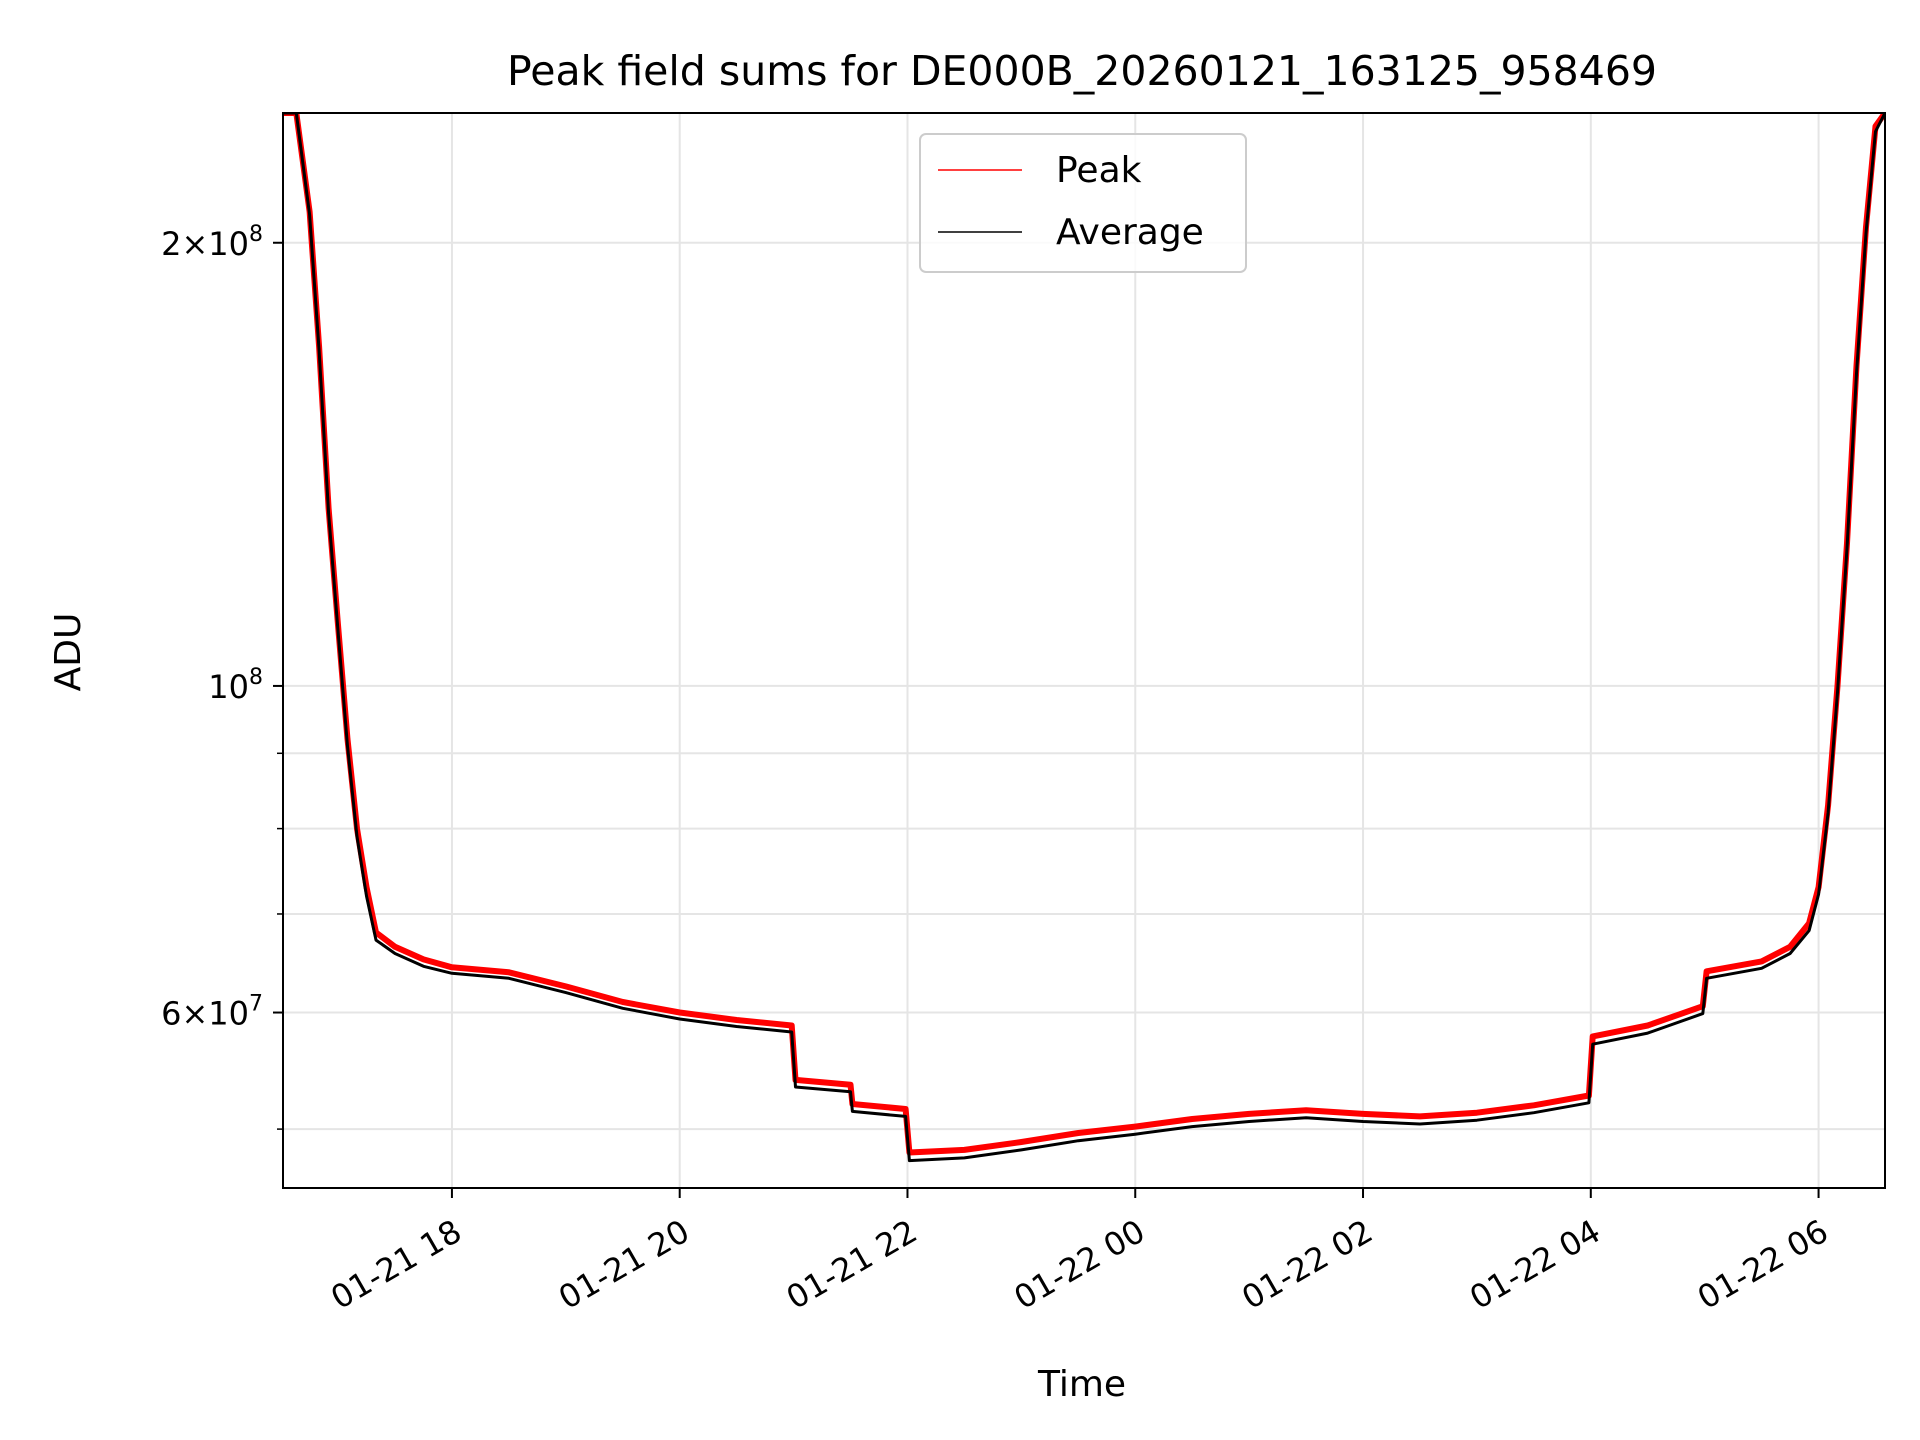  Describe the element at coordinates (1081, 1384) in the screenshot. I see `x-axis-label: Time` at that location.